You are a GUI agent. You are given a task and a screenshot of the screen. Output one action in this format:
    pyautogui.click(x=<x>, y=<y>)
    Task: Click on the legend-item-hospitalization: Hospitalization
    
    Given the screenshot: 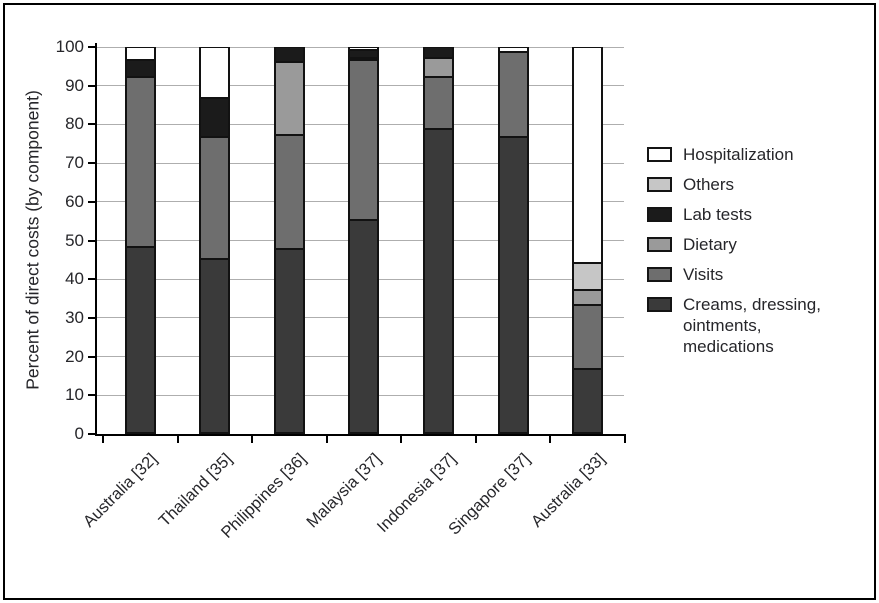 What is the action you would take?
    pyautogui.click(x=754, y=154)
    